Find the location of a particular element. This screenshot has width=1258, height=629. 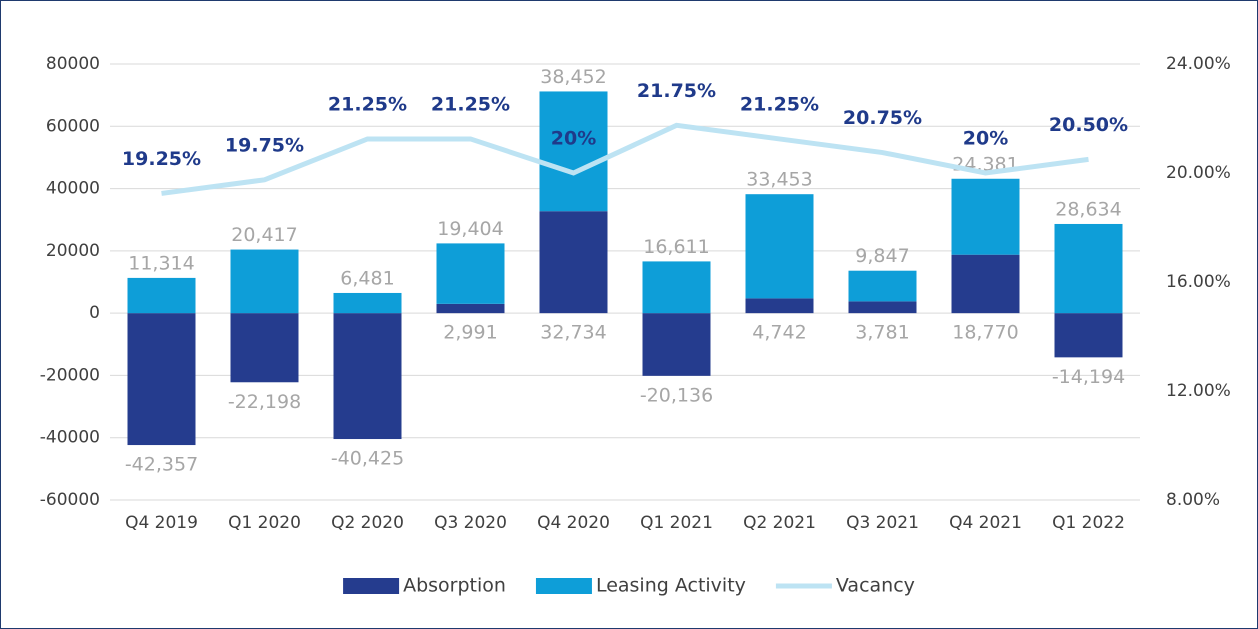

x-tick-label: Q1 2021 is located at coordinates (676, 523).